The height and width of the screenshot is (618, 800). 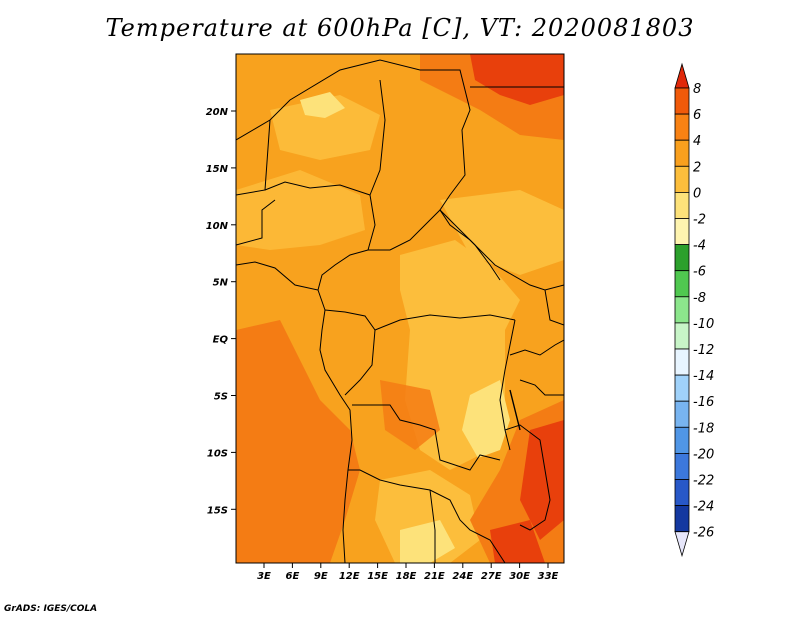 I want to click on border-drc-north, so click(x=445, y=322).